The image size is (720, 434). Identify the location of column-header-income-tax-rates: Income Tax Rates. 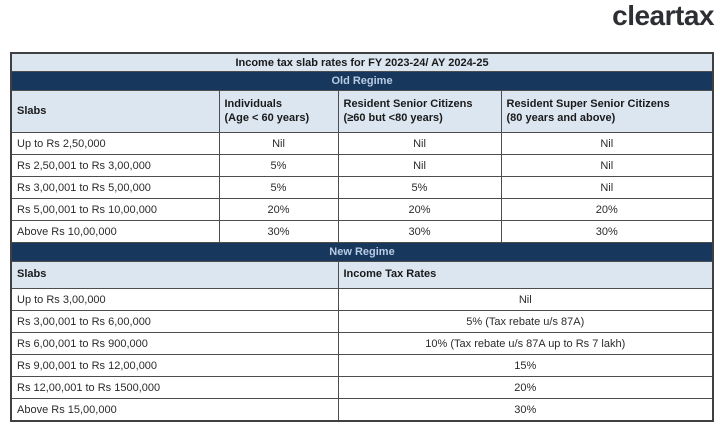
(525, 275).